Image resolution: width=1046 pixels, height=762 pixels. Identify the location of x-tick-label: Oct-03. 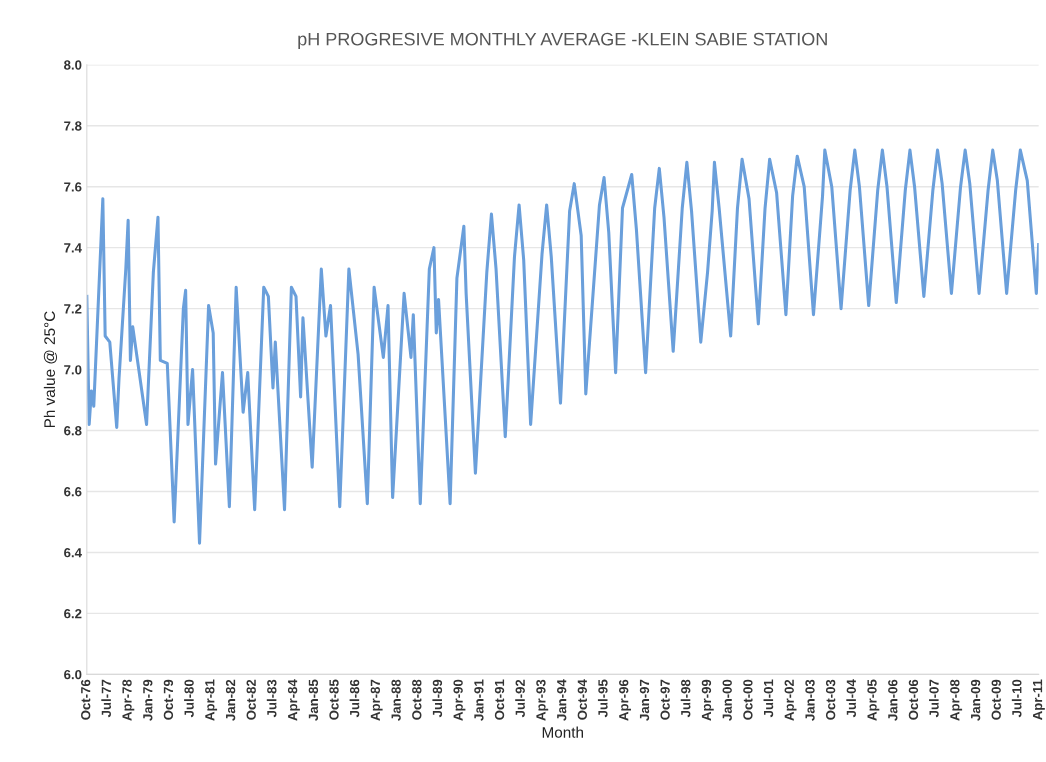
(830, 699).